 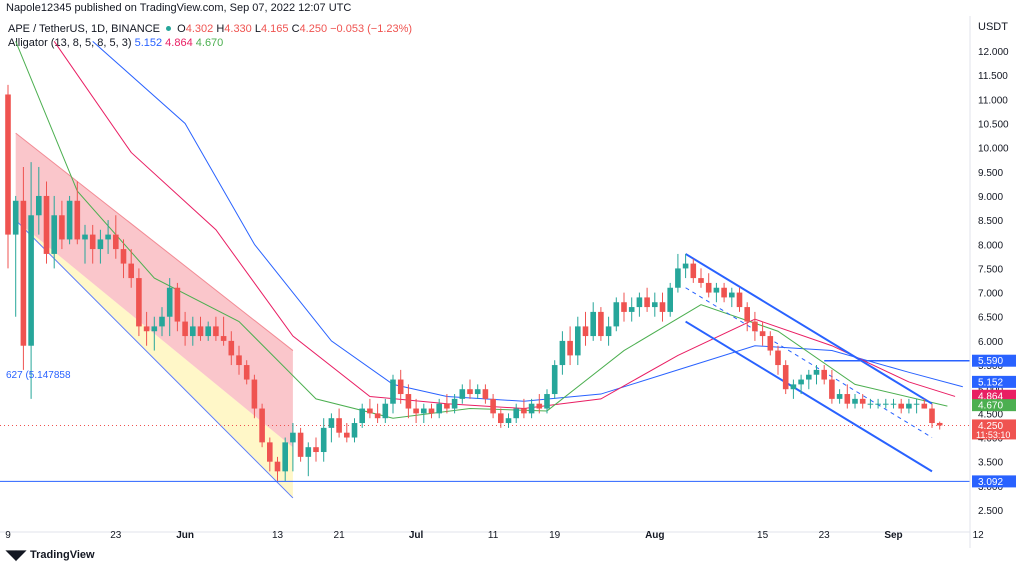 I want to click on yellow-channel-bottom-line, so click(x=154, y=359).